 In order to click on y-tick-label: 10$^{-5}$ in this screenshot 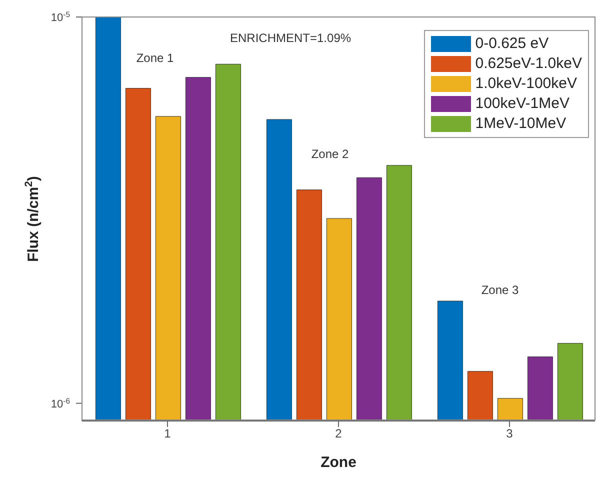, I will do `click(60, 17)`.